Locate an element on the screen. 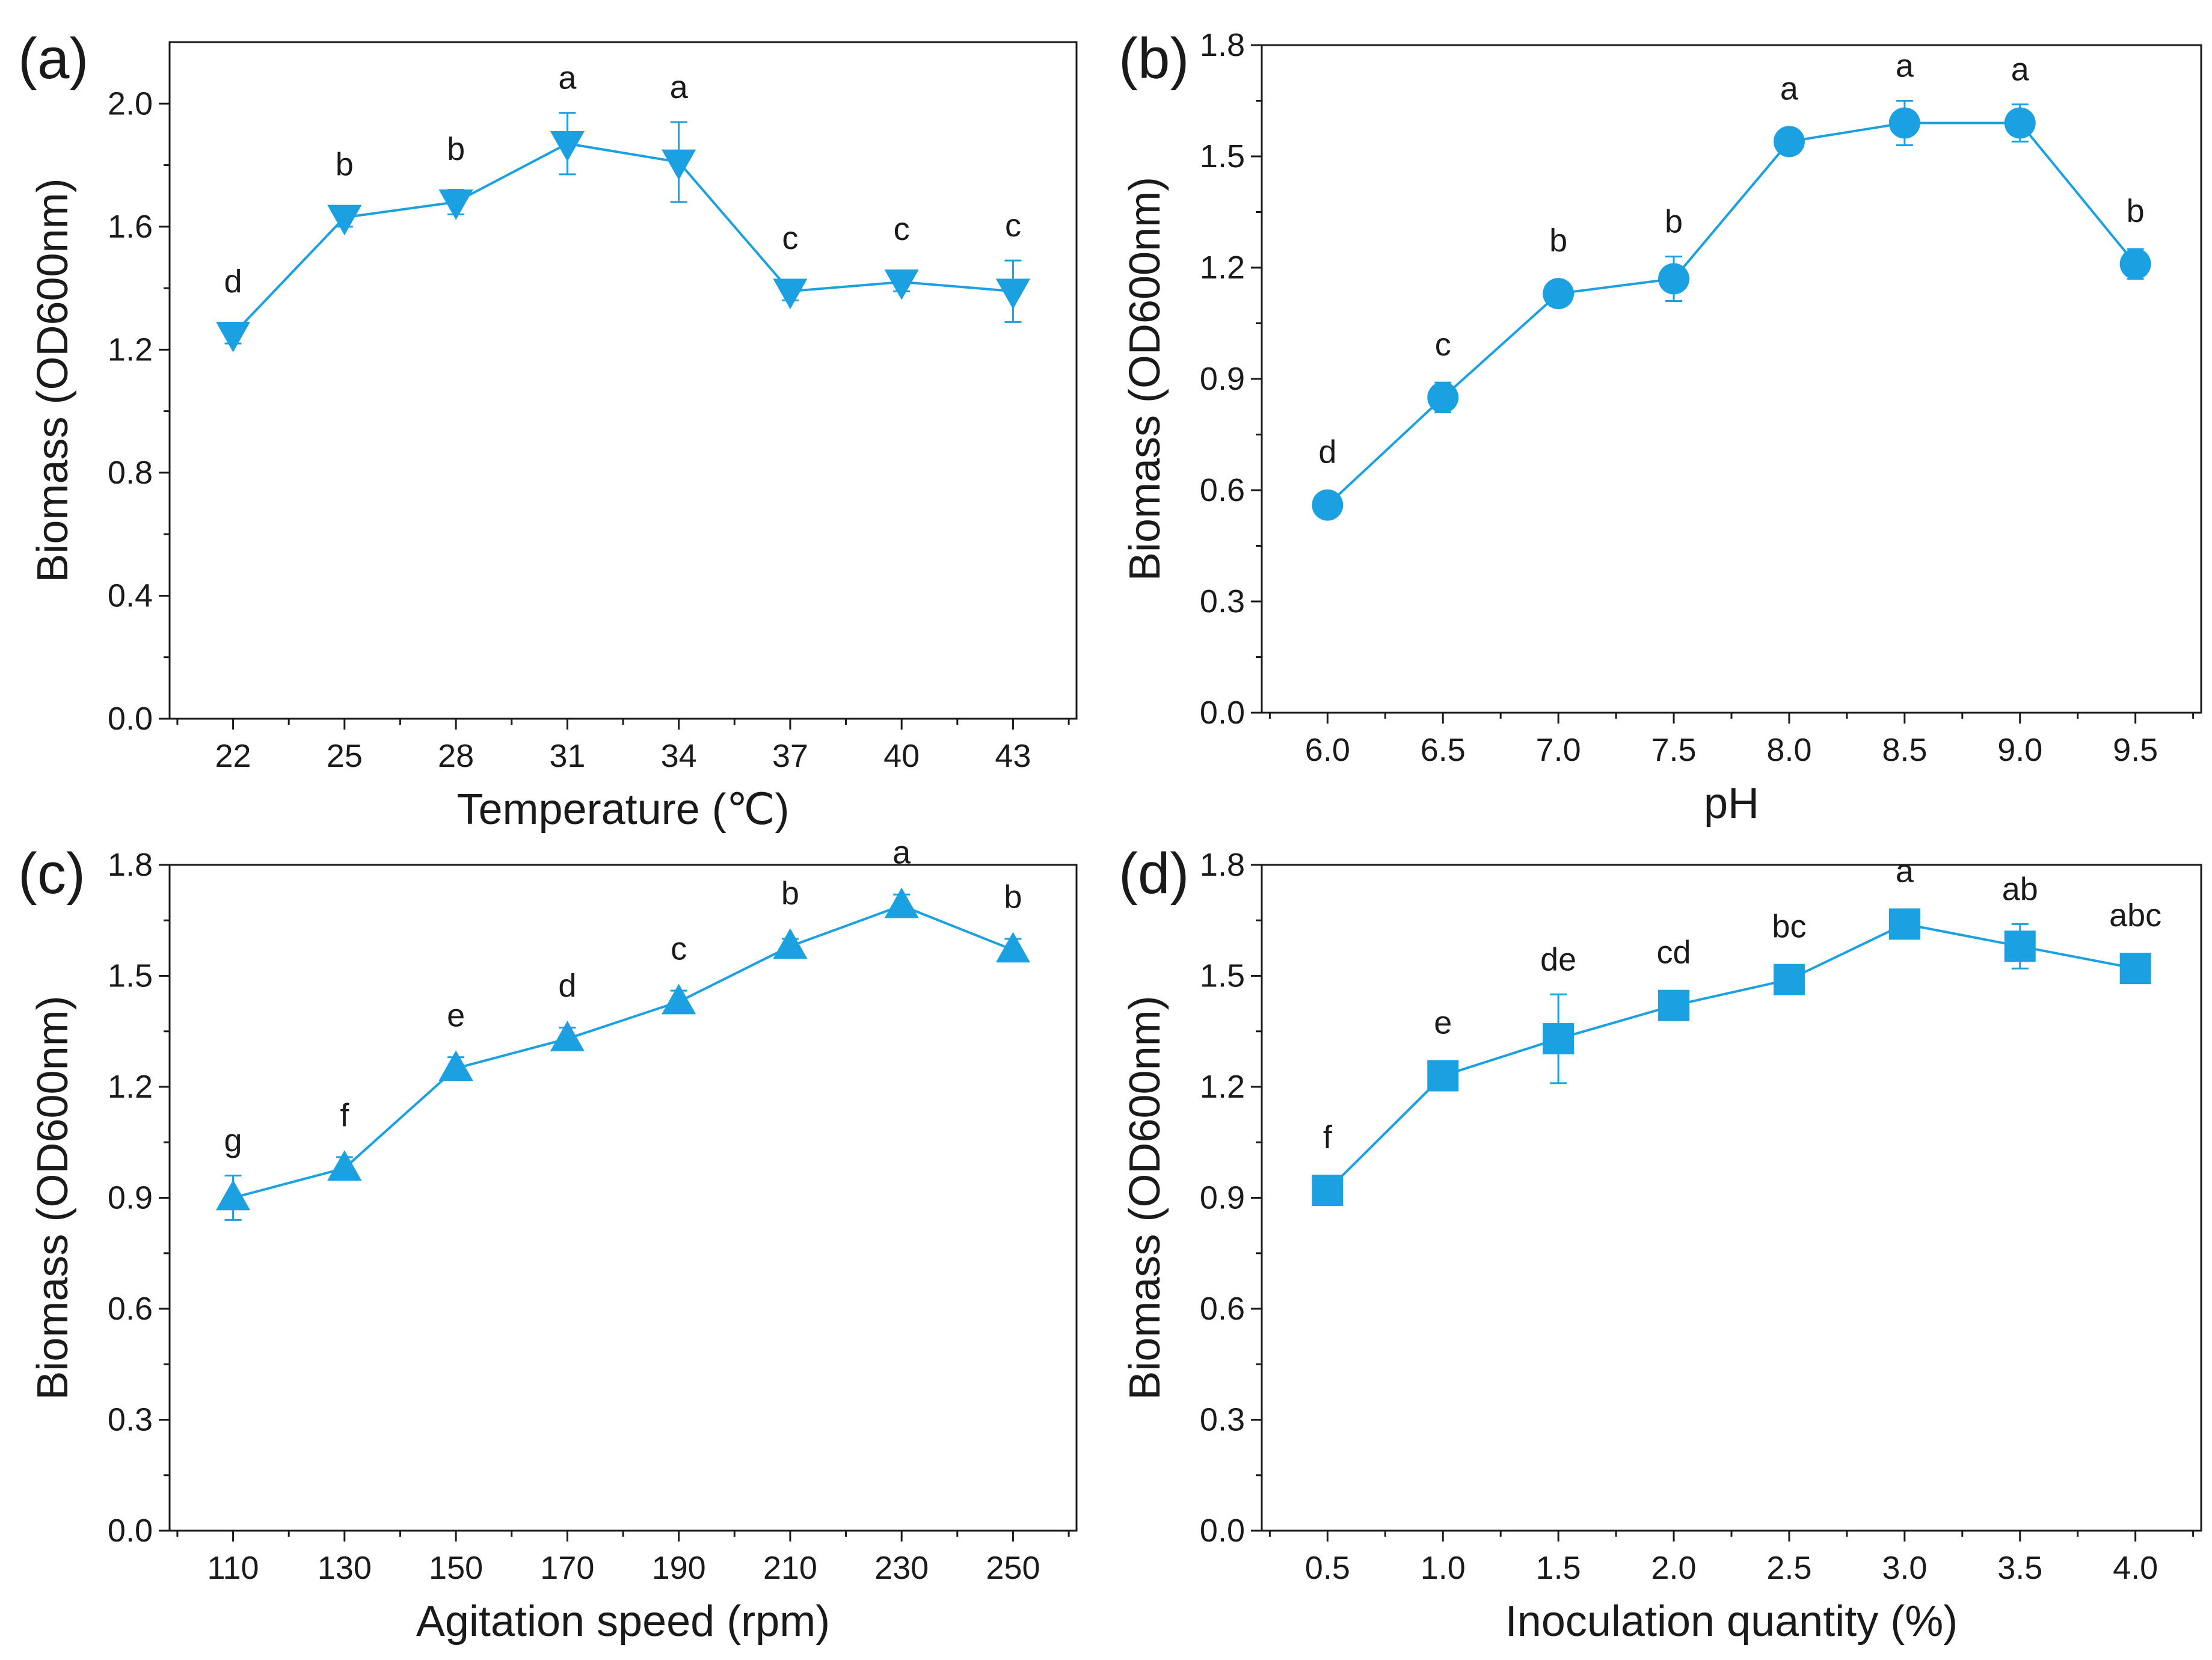  significance-label: g is located at coordinates (233, 1141).